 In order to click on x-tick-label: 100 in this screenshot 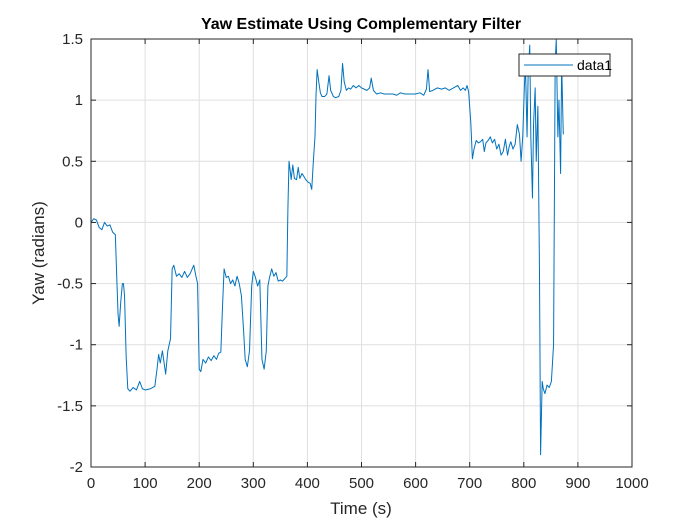, I will do `click(145, 483)`.